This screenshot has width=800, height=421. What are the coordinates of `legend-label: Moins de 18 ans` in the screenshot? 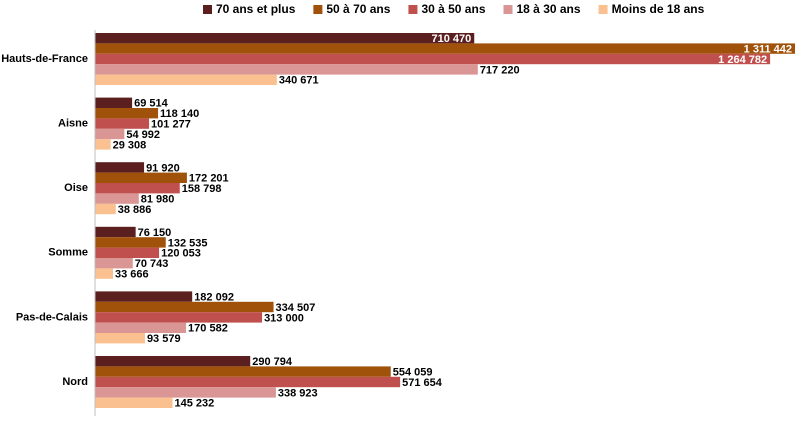 It's located at (658, 9).